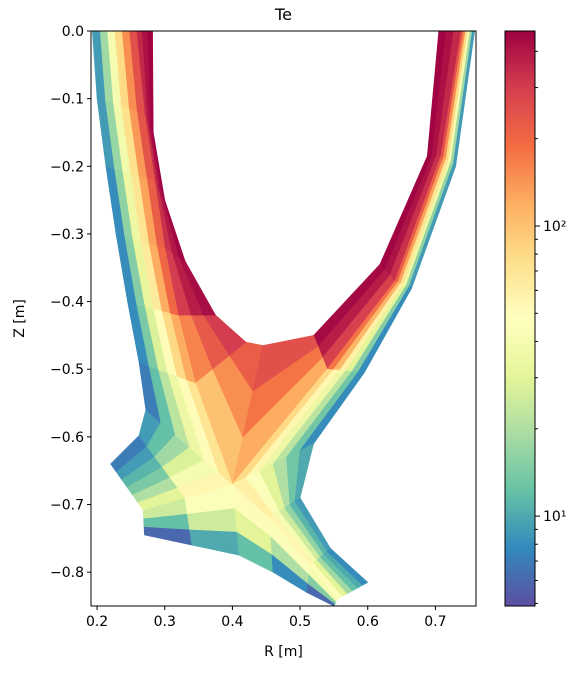 This screenshot has height=681, width=588. Describe the element at coordinates (67, 235) in the screenshot. I see `y-tick-label: −0.3` at that location.